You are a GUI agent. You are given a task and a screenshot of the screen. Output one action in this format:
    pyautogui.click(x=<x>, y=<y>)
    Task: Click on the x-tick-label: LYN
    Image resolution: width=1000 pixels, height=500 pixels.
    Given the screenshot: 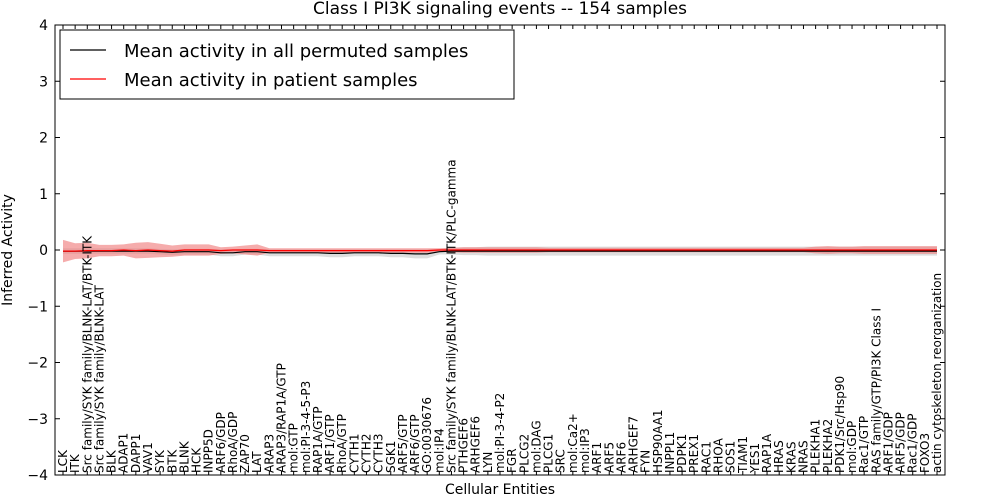 What is the action you would take?
    pyautogui.click(x=488, y=462)
    